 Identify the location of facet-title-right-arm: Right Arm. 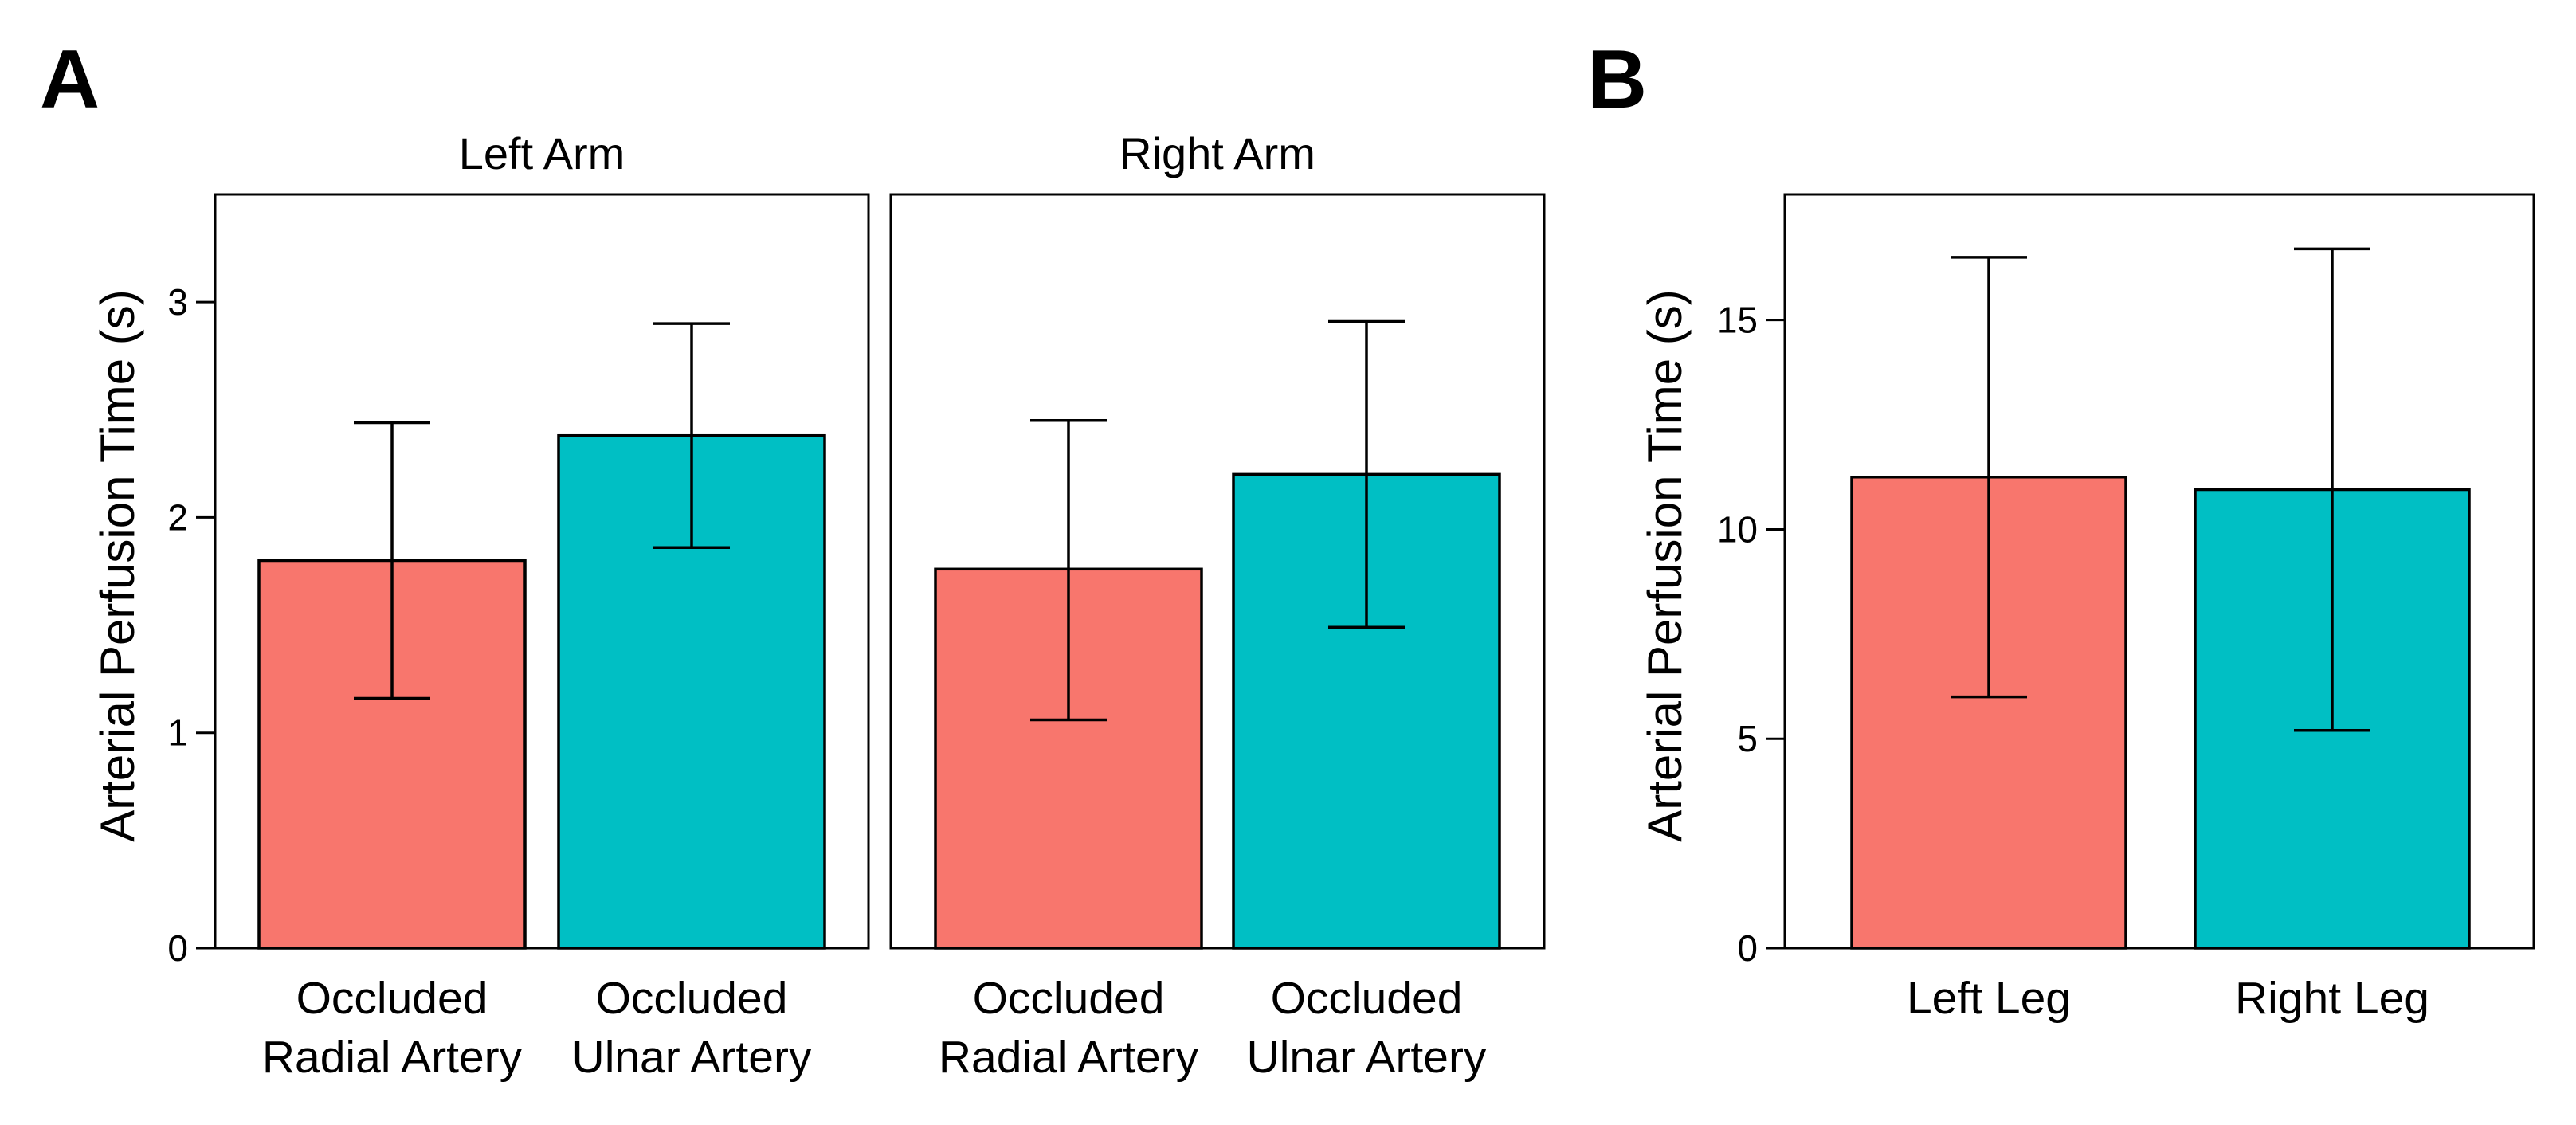
(1217, 153).